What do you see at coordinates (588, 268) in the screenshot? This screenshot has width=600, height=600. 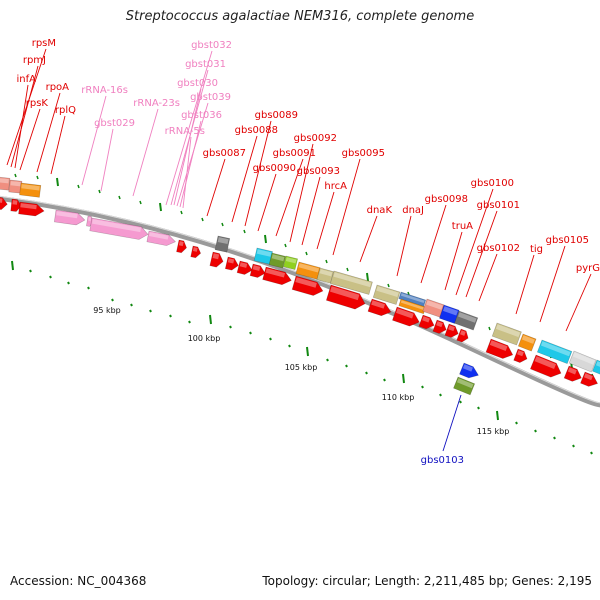 I see `gene-label-pyrG: pyrG` at bounding box center [588, 268].